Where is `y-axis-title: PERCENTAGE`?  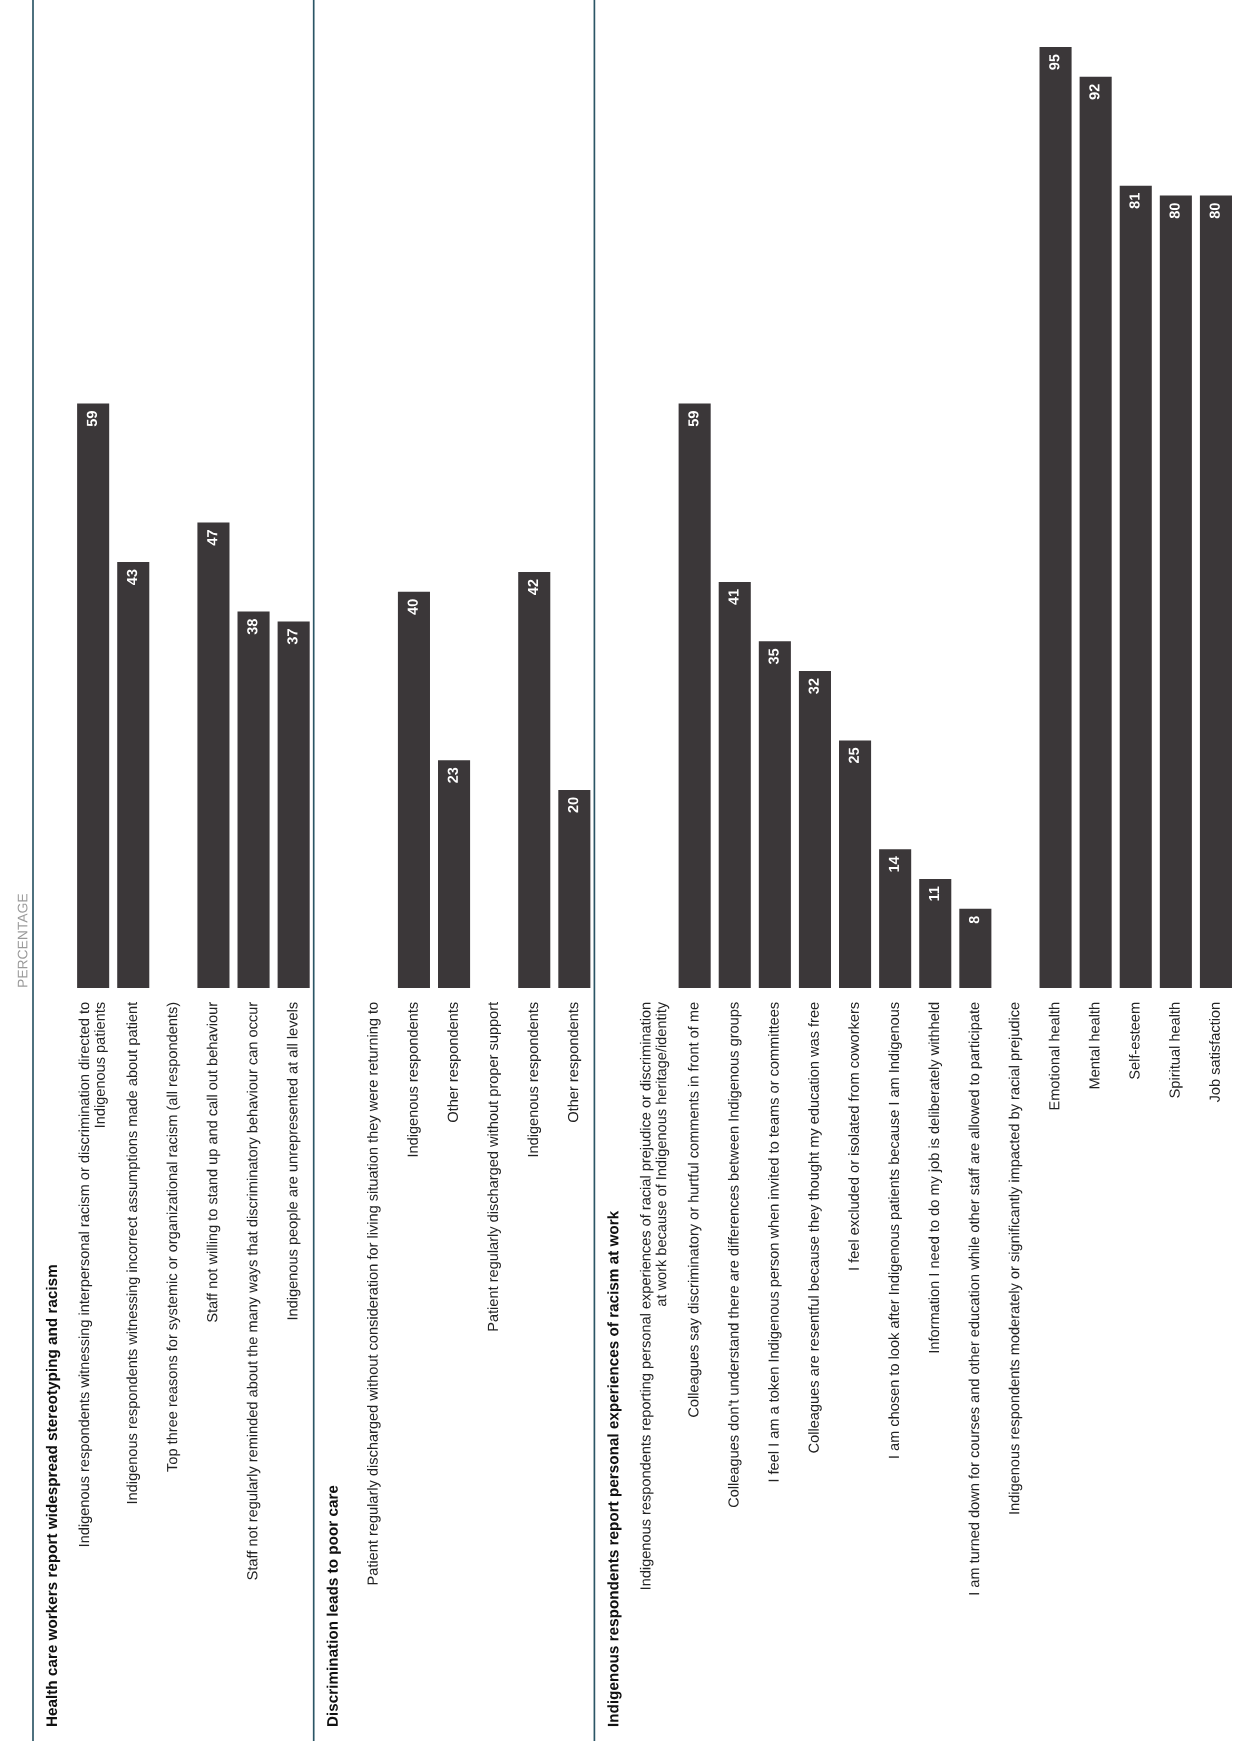 y-axis-title: PERCENTAGE is located at coordinates (22, 940).